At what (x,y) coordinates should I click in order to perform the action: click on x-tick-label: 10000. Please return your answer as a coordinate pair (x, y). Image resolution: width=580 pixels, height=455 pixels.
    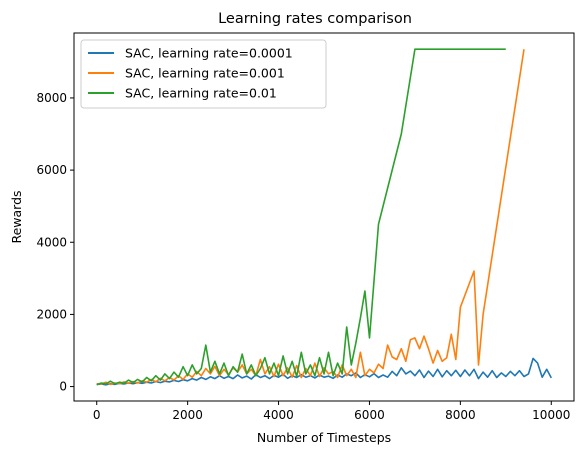
    Looking at the image, I should click on (551, 415).